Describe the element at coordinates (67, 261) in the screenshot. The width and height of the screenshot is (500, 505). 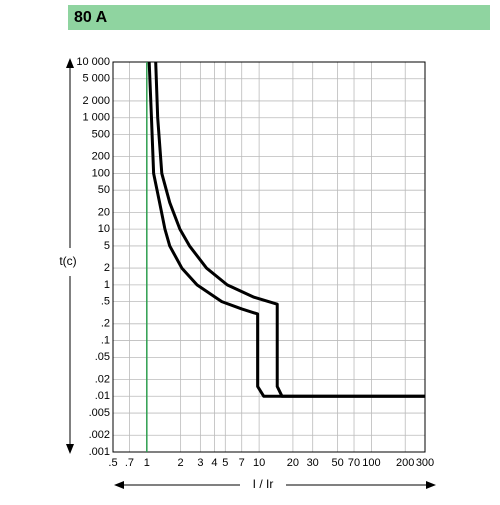
I see `y-axis-label: t(c)` at that location.